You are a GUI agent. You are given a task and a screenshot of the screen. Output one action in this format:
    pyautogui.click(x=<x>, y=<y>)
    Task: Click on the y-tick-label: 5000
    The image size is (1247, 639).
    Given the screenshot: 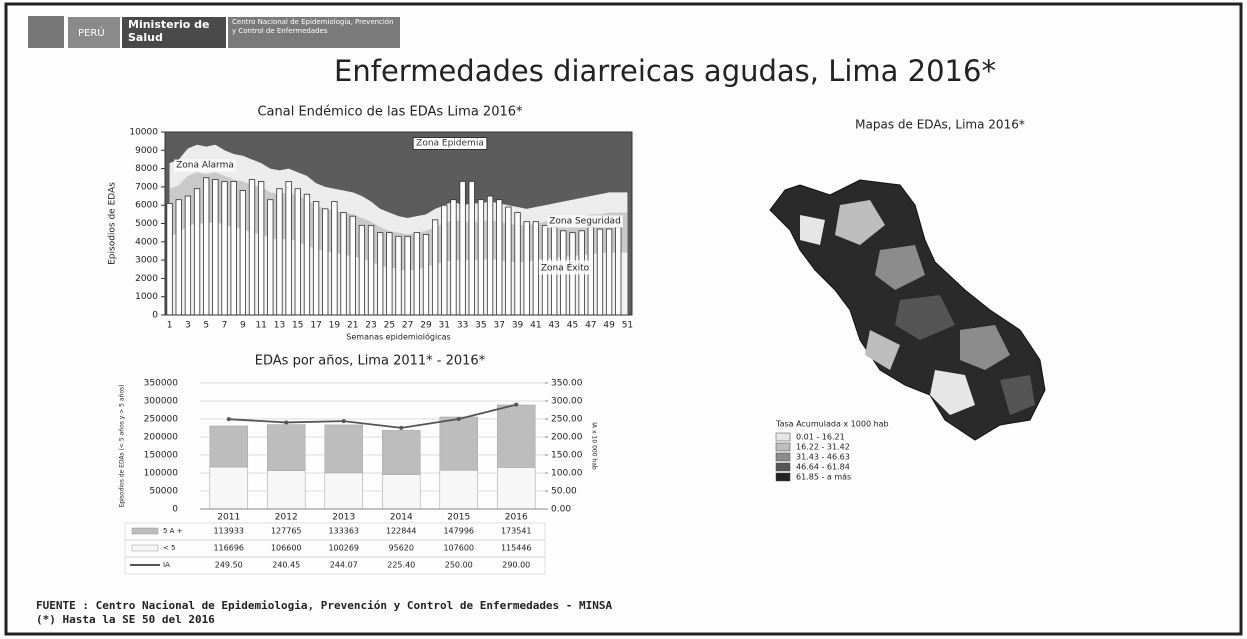 What is the action you would take?
    pyautogui.click(x=146, y=224)
    